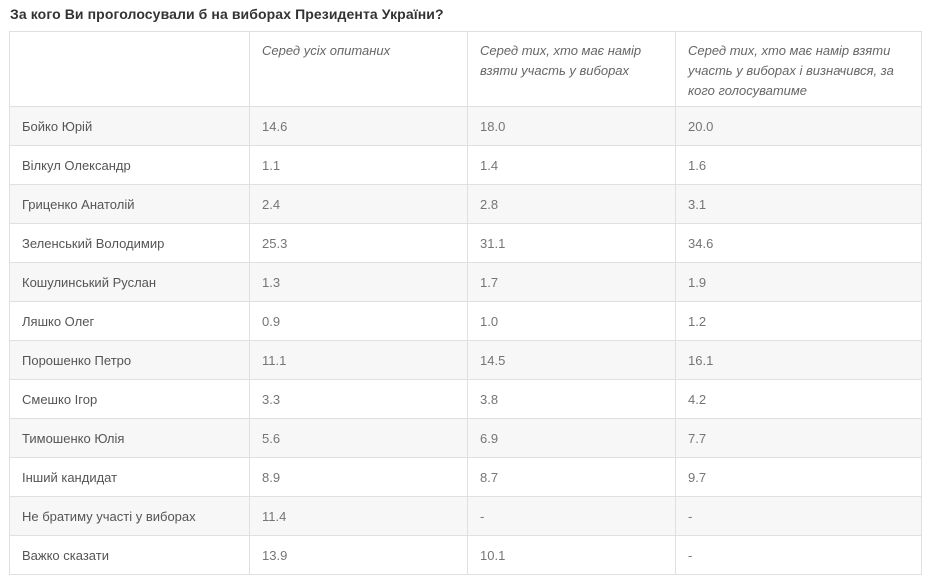 The width and height of the screenshot is (932, 575). What do you see at coordinates (798, 243) in the screenshot?
I see `value-cell-intend-and-decided: 34.6` at bounding box center [798, 243].